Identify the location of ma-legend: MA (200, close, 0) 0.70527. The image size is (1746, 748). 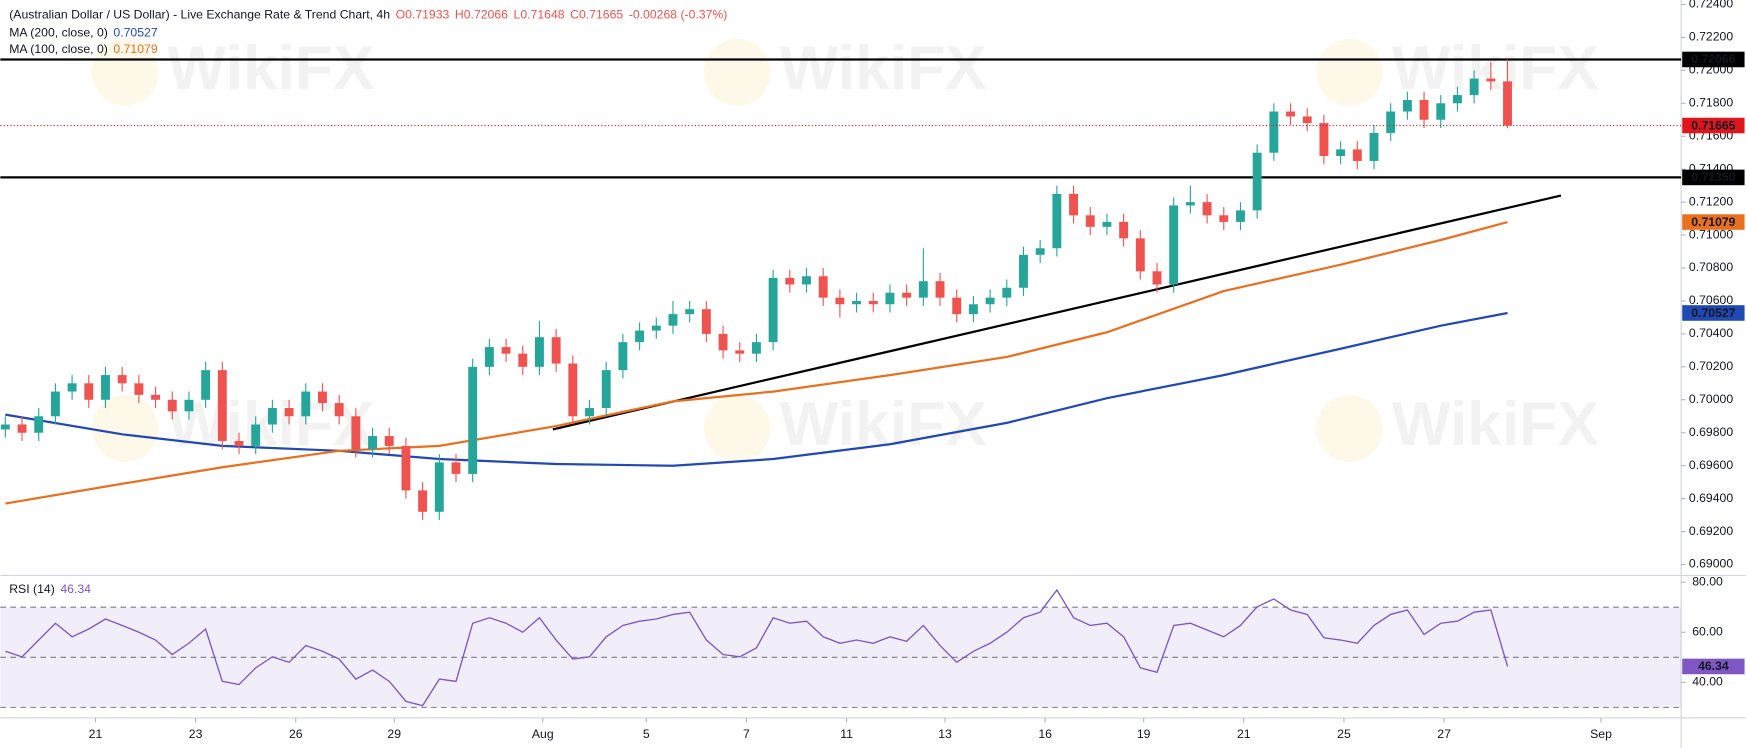
(83, 33).